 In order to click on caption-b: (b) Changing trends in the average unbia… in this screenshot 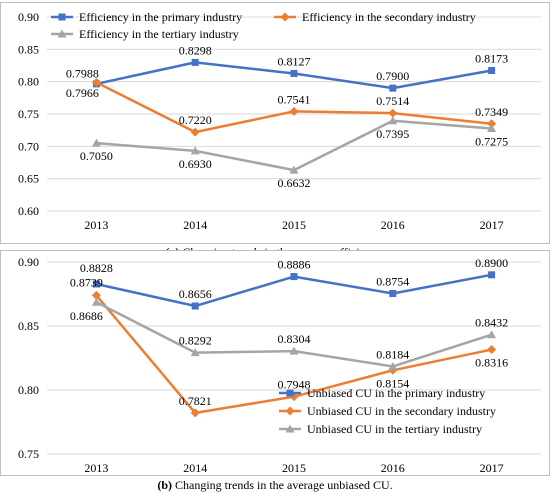, I will do `click(275, 485)`.